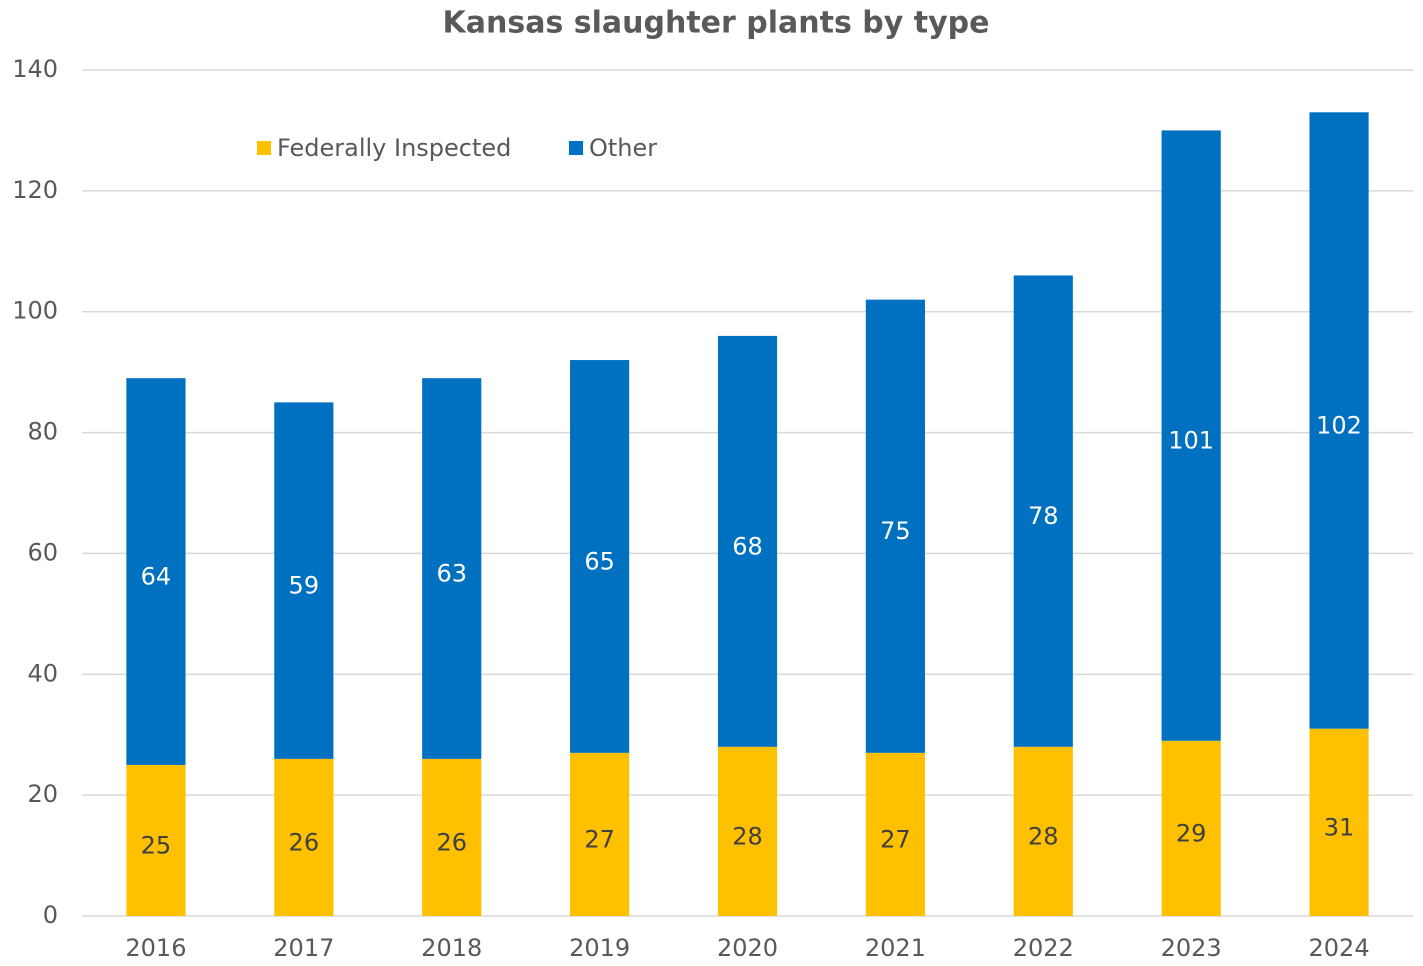 Image resolution: width=1423 pixels, height=966 pixels. I want to click on x-tick-label: 2020, so click(747, 948).